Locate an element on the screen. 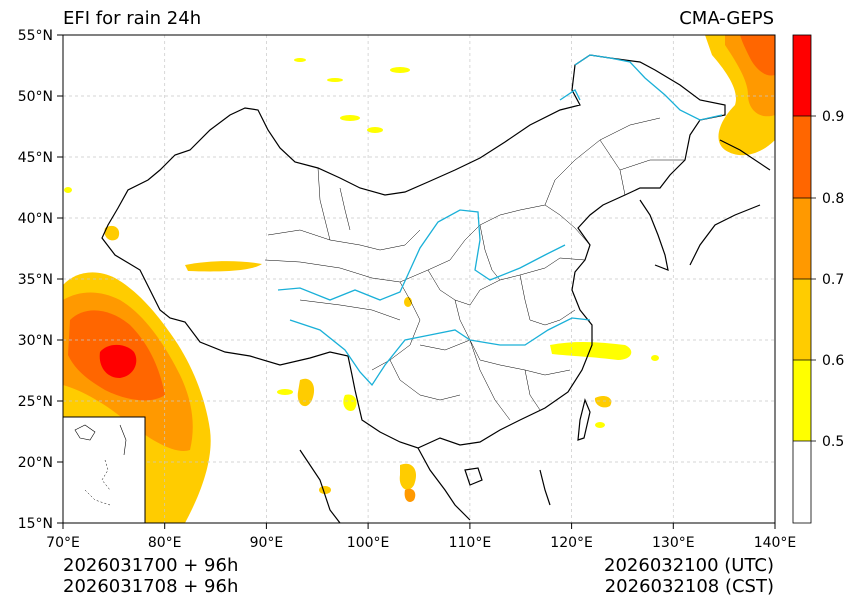 The width and height of the screenshot is (860, 608). init-time: 2026031700 + 96h 2026031708 + 96h is located at coordinates (150, 576).